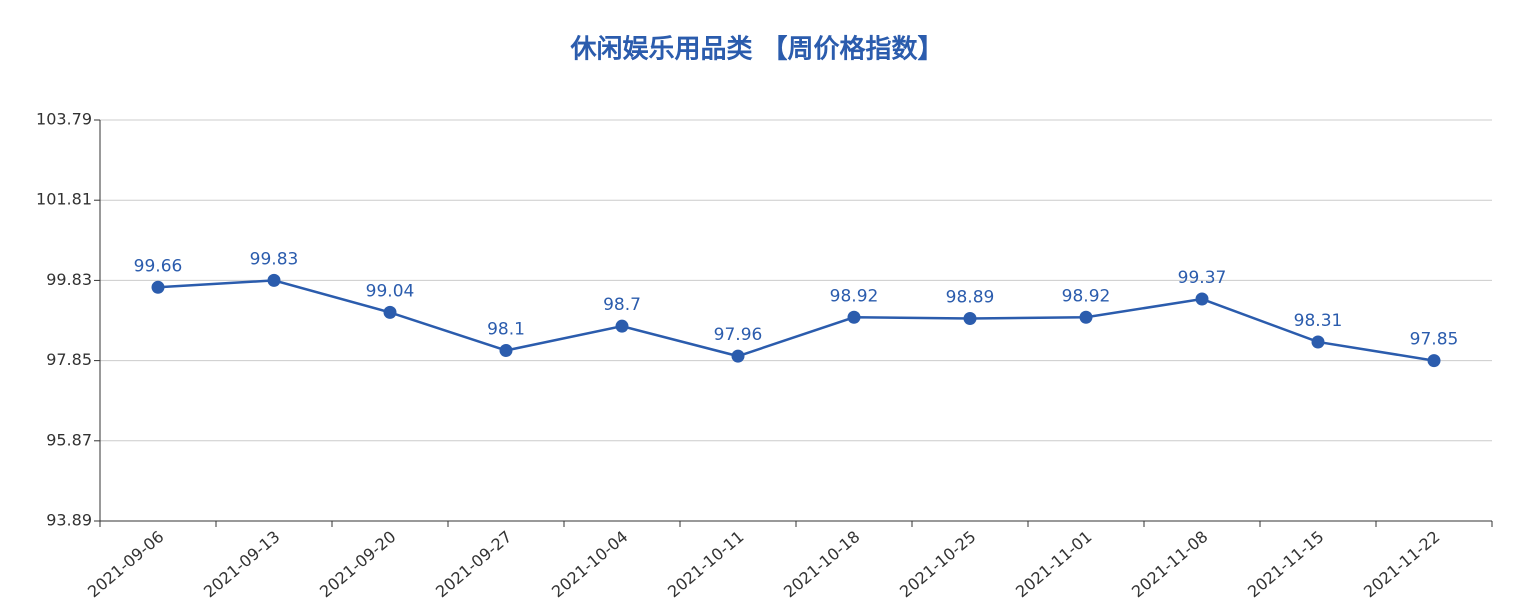  I want to click on x-tick-label: 2021-10-18, so click(821, 563).